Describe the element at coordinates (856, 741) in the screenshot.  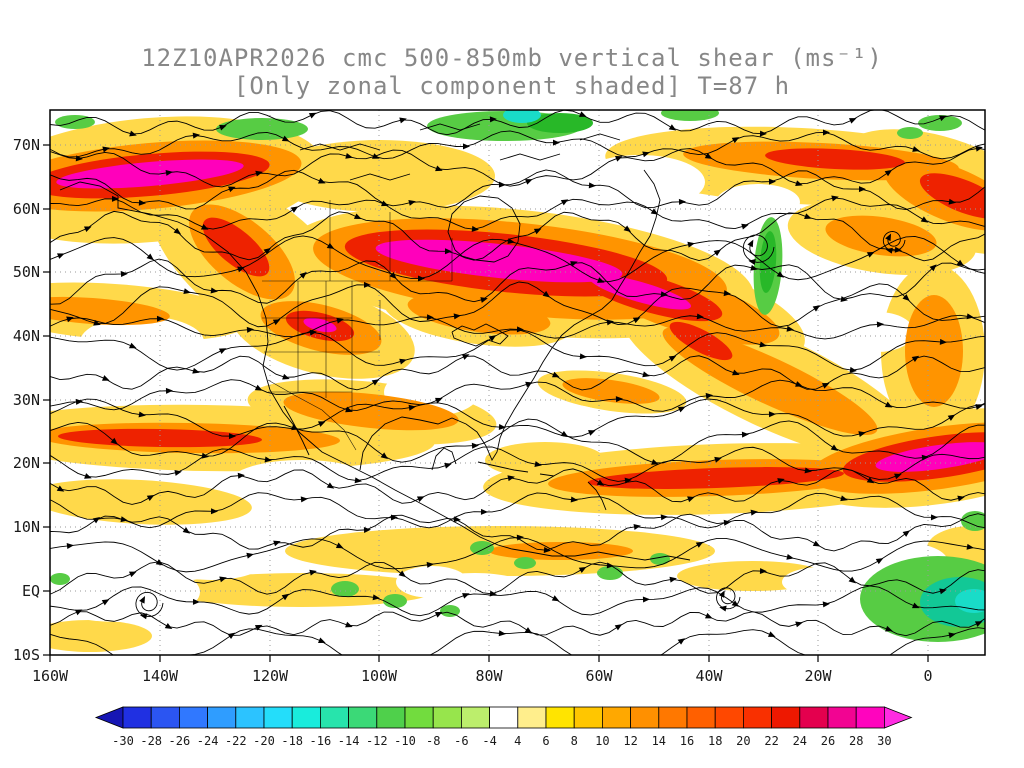
I see `colorbar-tick-label: 28` at that location.